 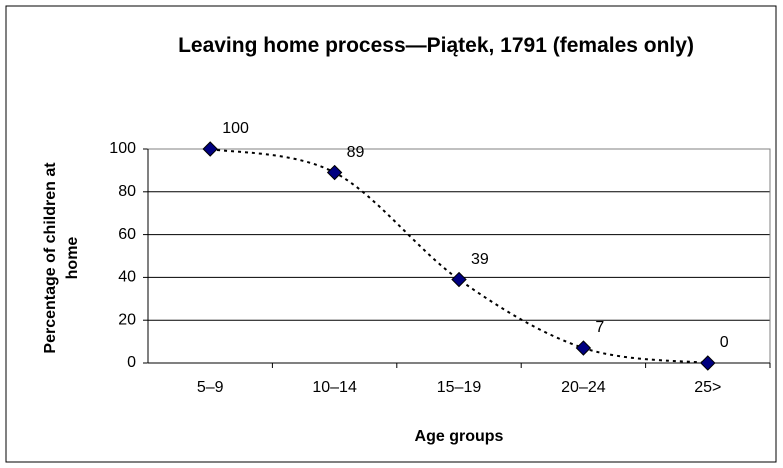 I want to click on y-tick-label: 40, so click(x=127, y=277).